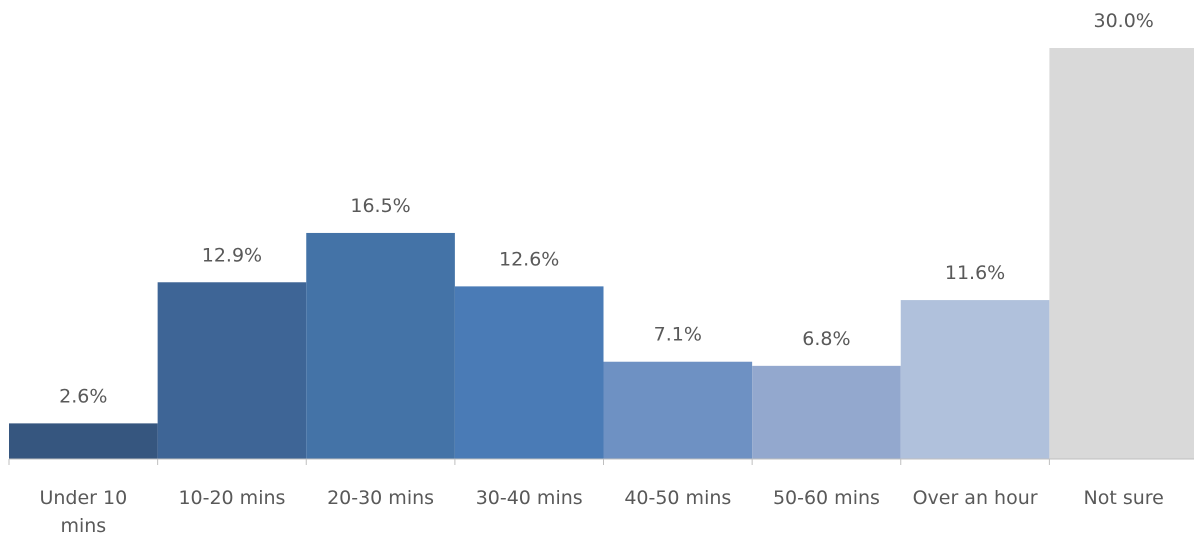 The height and width of the screenshot is (541, 1194). What do you see at coordinates (601, 461) in the screenshot?
I see `x-axis` at bounding box center [601, 461].